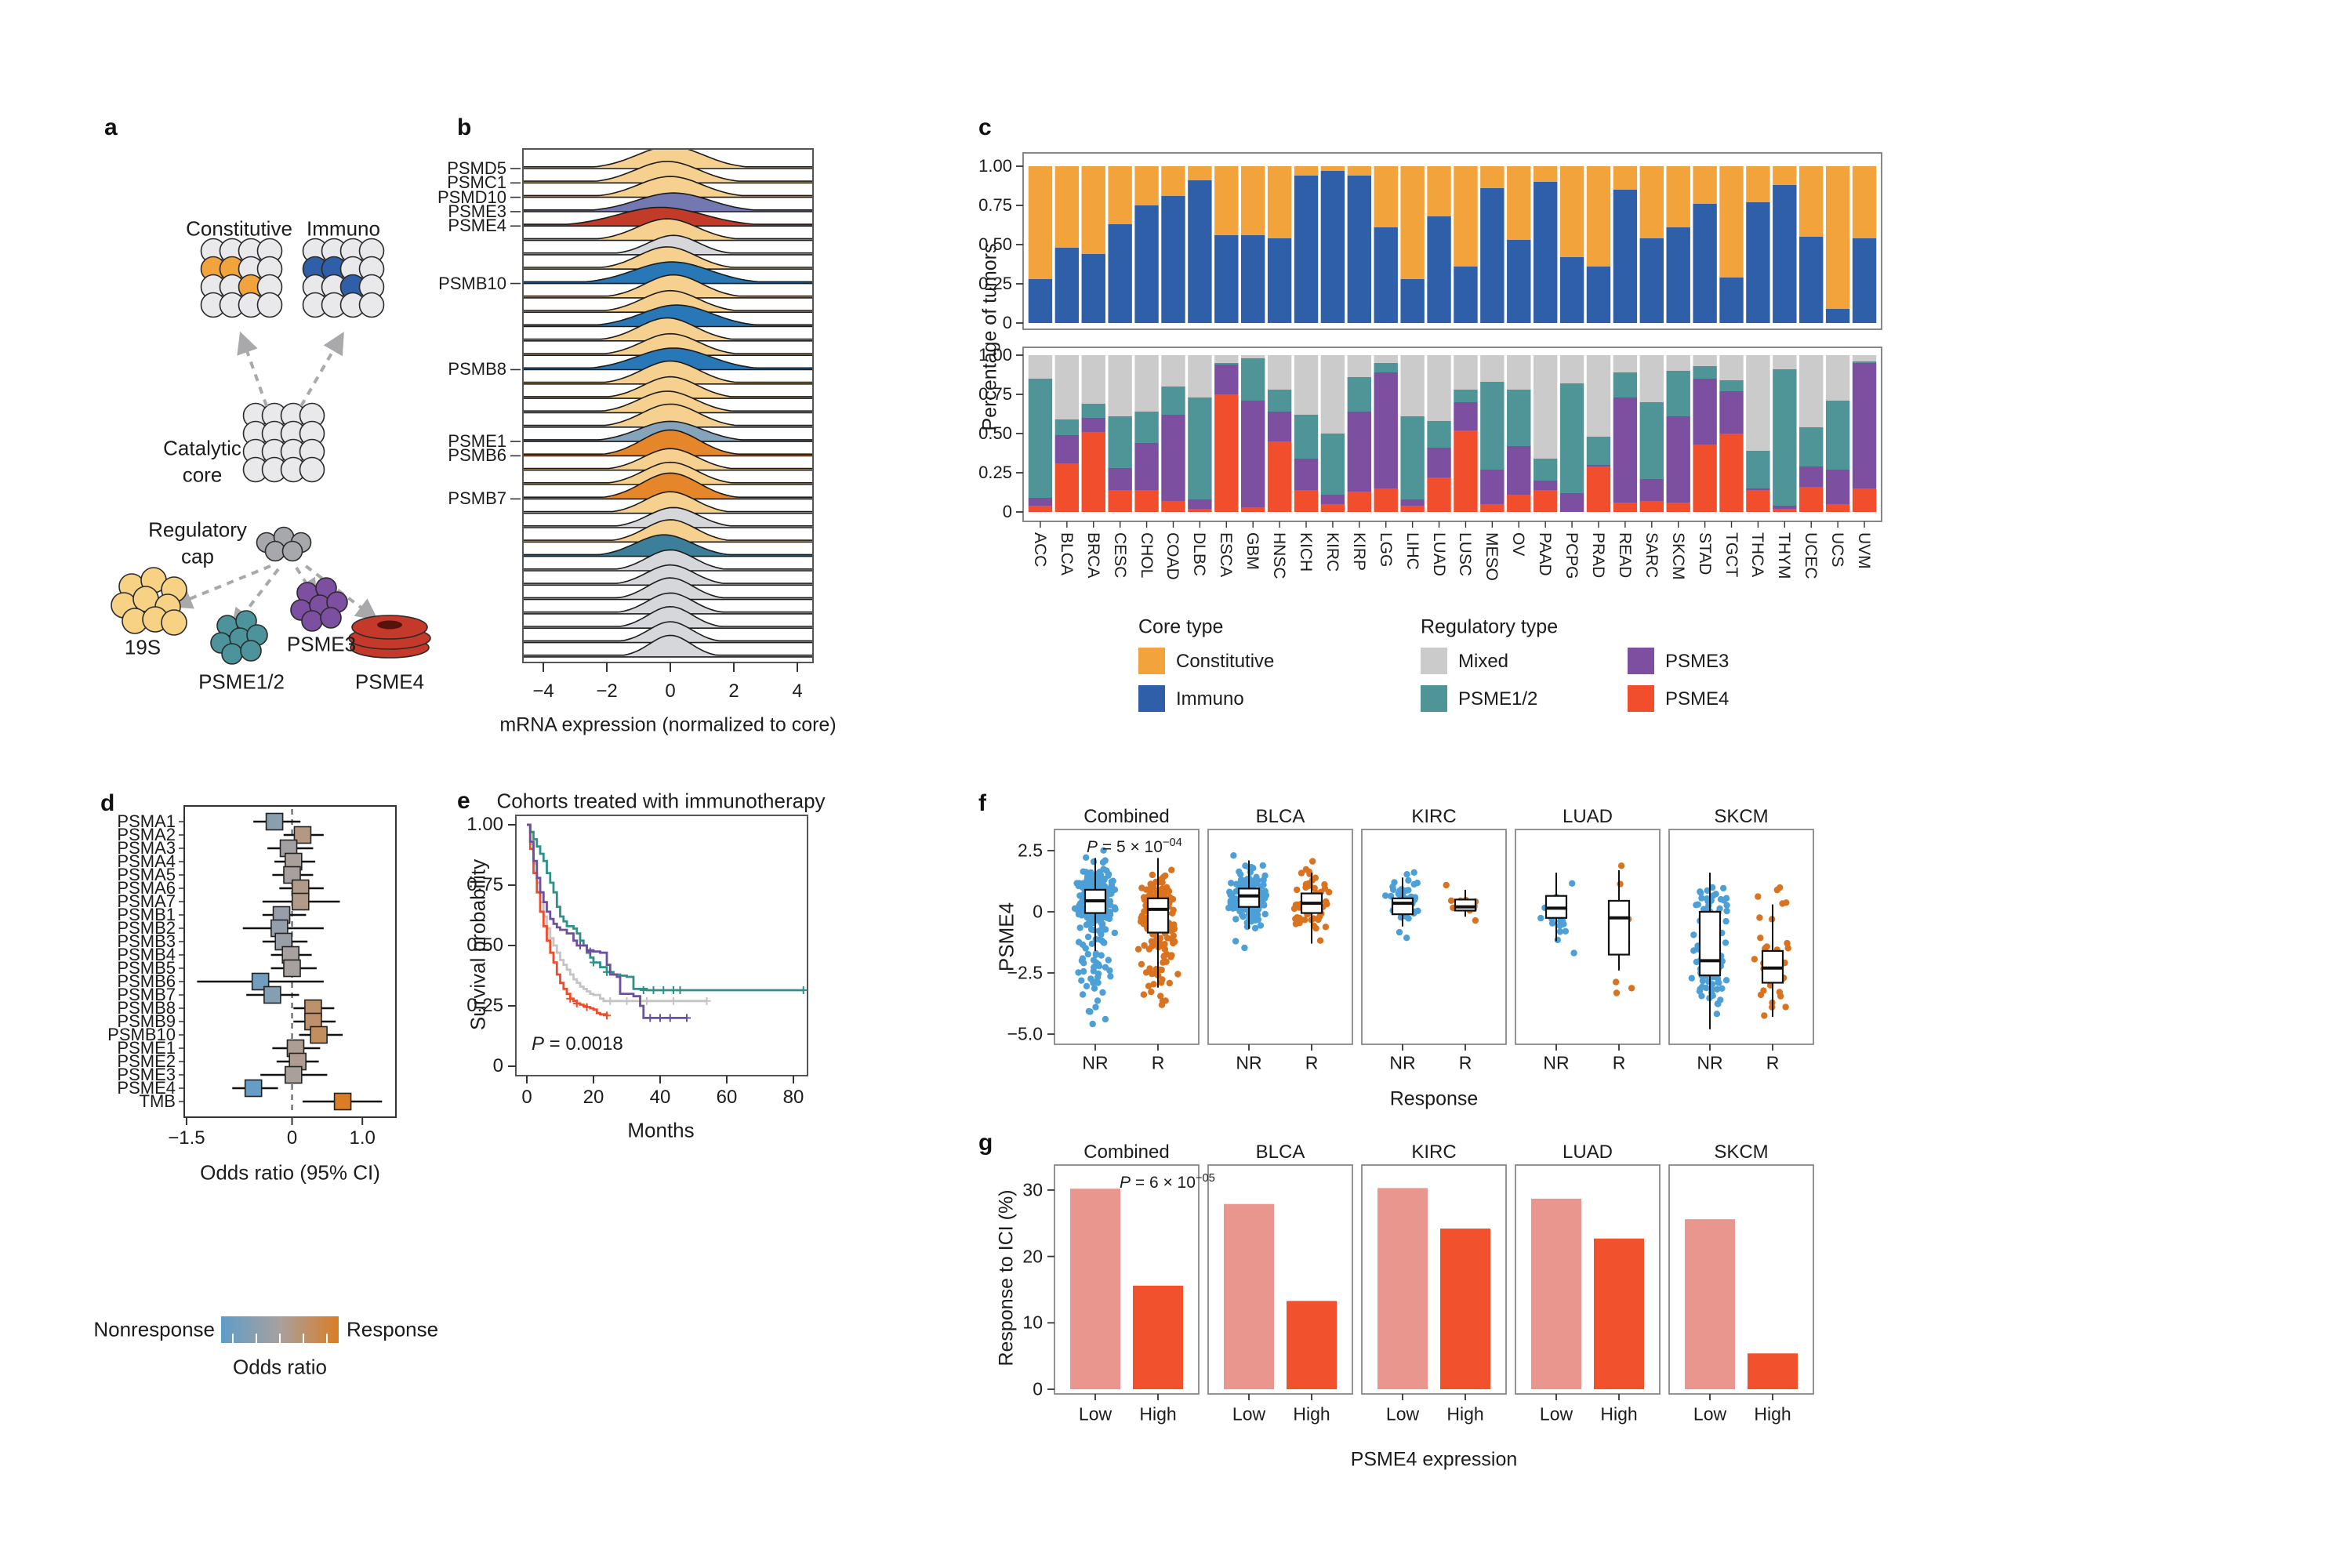 The height and width of the screenshot is (1568, 2352). I want to click on c-bar-UCS-Constitutive, so click(1837, 238).